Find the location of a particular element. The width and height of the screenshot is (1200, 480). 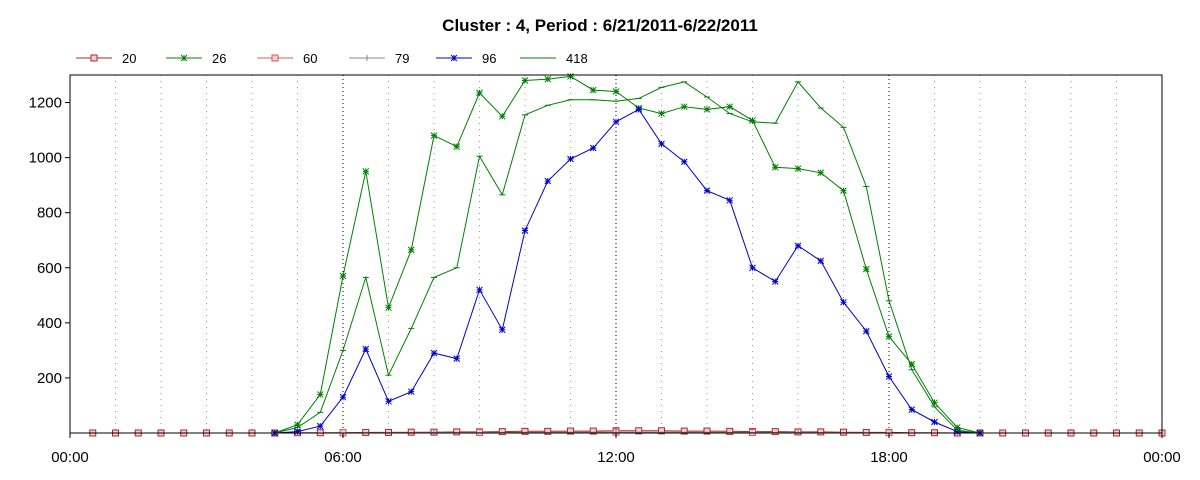

legend-label: 20 is located at coordinates (129, 58).